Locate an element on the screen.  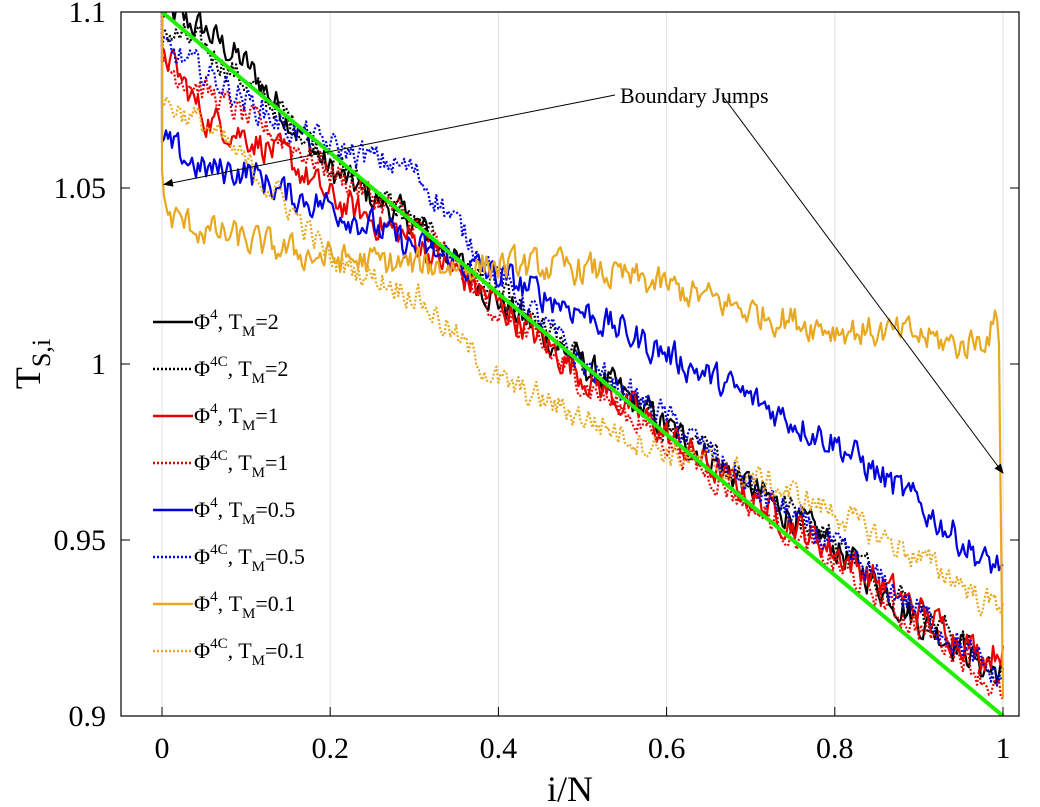
x-tick-label: 0.4 is located at coordinates (499, 748).